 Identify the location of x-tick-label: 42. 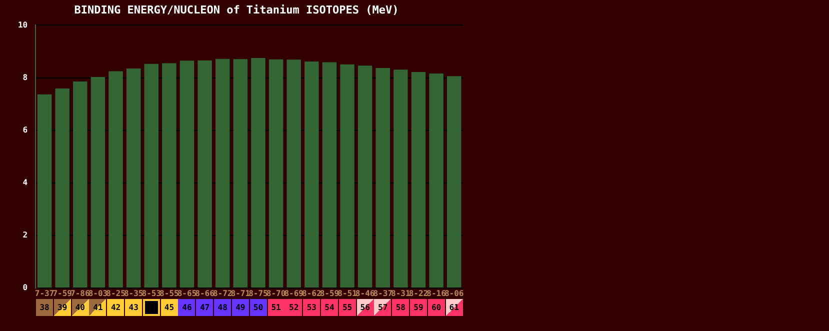
(115, 307).